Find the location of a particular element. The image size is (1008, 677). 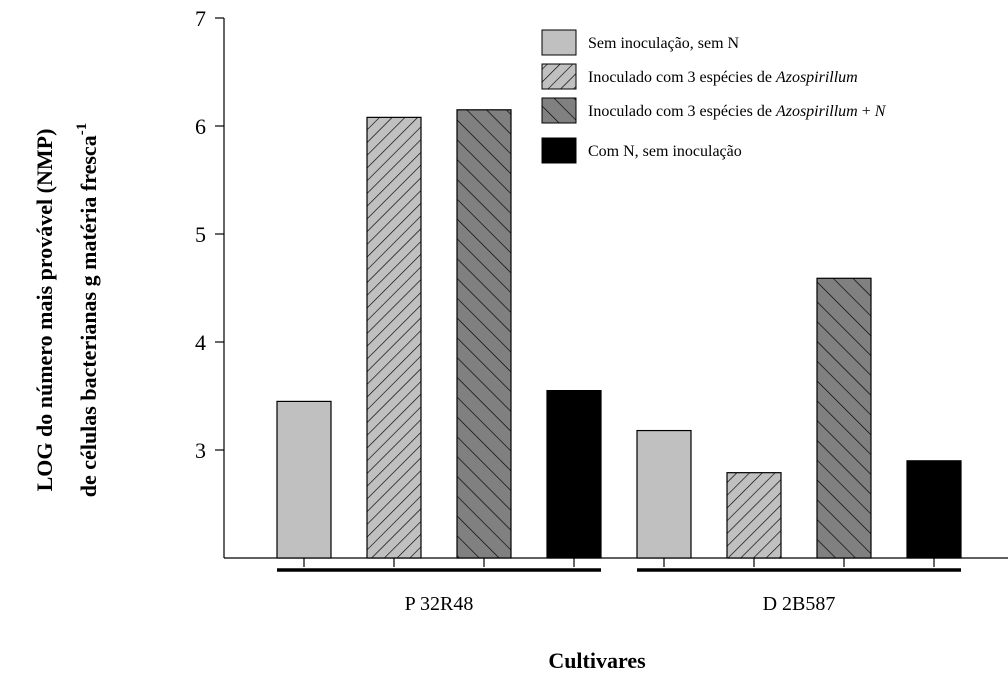

x-axis-title: Cultivares is located at coordinates (597, 660).